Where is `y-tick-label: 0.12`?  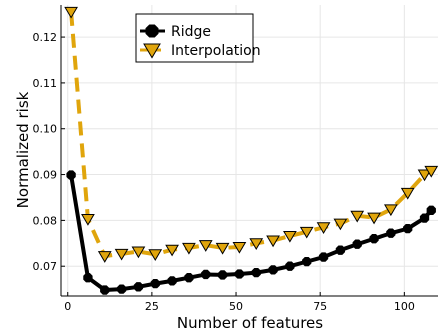 y-tick-label: 0.12 is located at coordinates (45, 37).